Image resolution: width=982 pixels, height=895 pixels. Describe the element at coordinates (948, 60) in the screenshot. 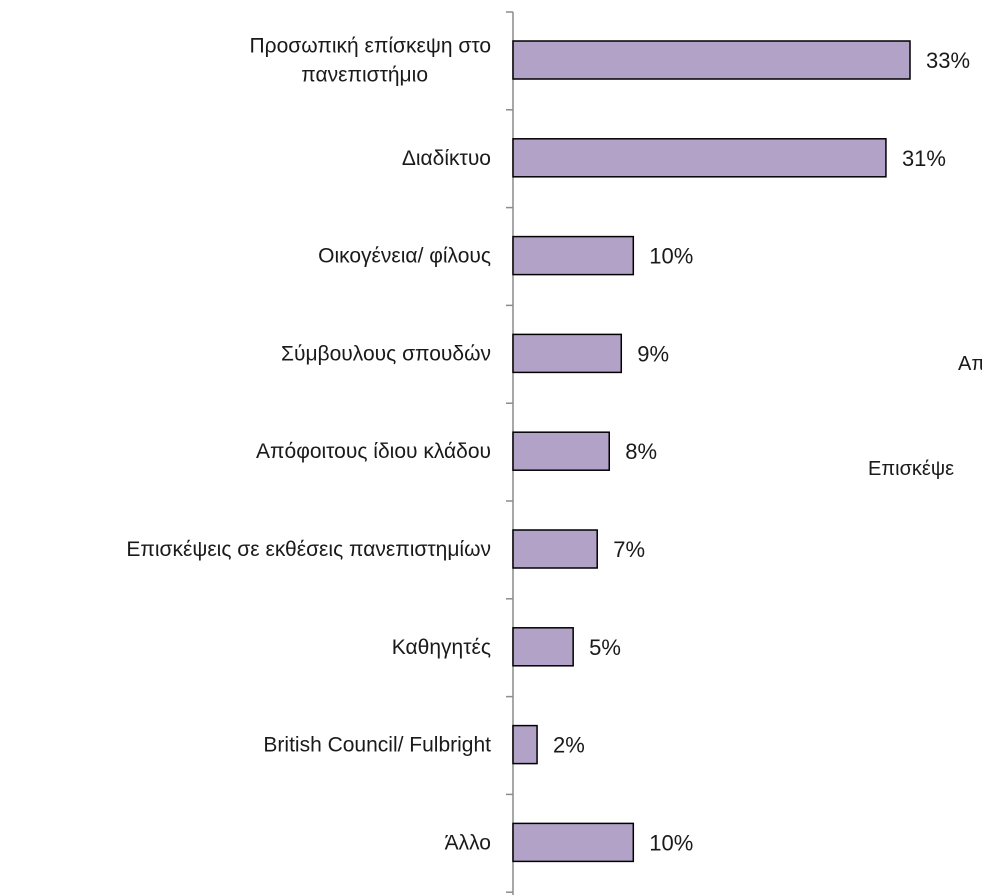

I see `data-label: 33%` at that location.